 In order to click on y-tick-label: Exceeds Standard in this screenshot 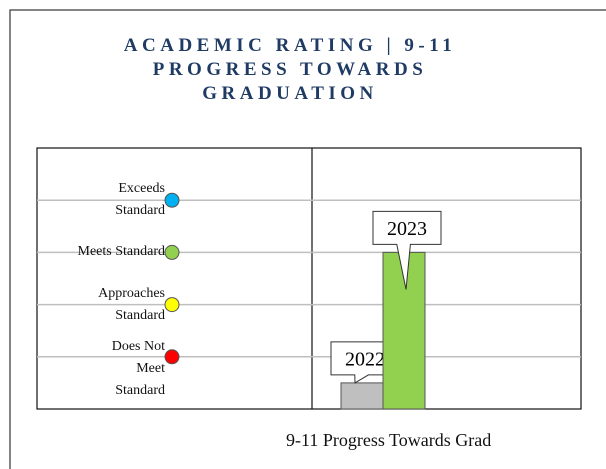, I will do `click(140, 200)`.